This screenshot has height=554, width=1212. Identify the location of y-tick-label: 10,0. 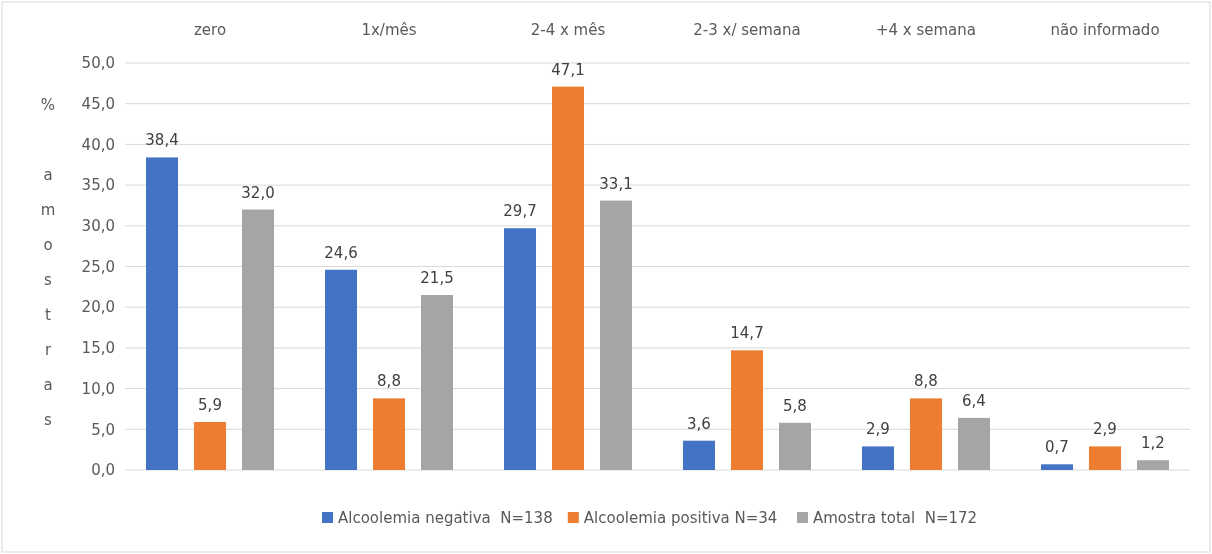
(98, 388).